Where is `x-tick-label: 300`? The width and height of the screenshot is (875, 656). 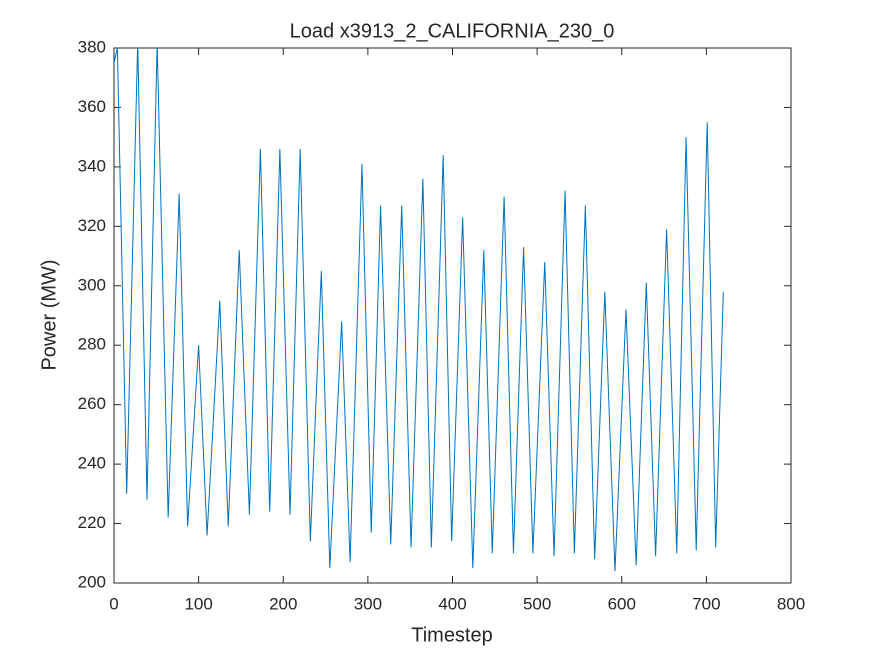
x-tick-label: 300 is located at coordinates (368, 603).